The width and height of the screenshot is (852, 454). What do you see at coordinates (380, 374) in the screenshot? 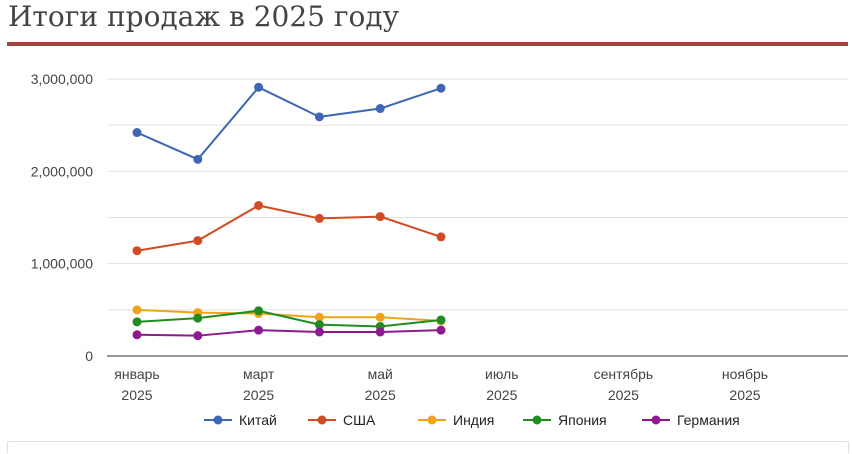
I see `x-tick-label: май` at bounding box center [380, 374].